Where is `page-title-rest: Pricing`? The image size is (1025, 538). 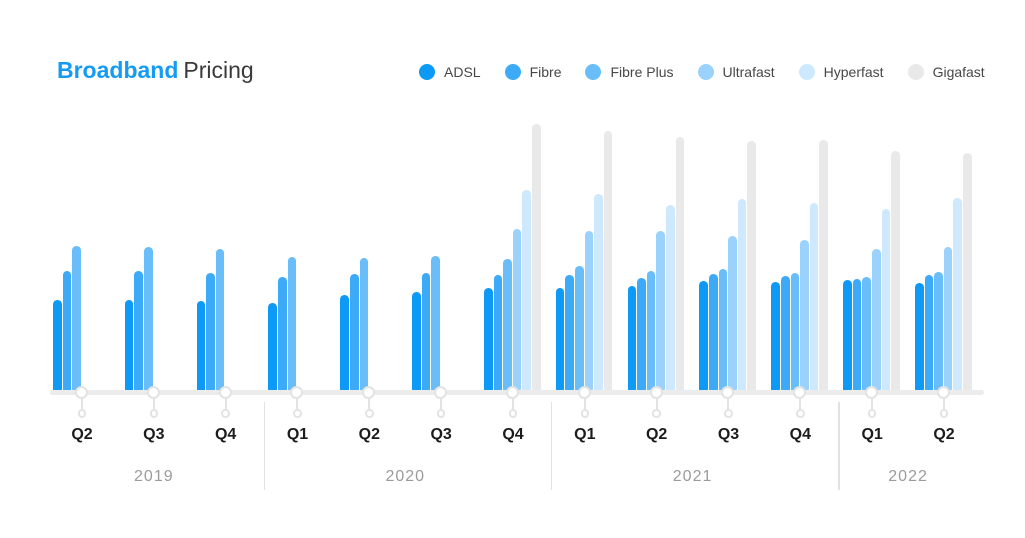 page-title-rest: Pricing is located at coordinates (218, 70).